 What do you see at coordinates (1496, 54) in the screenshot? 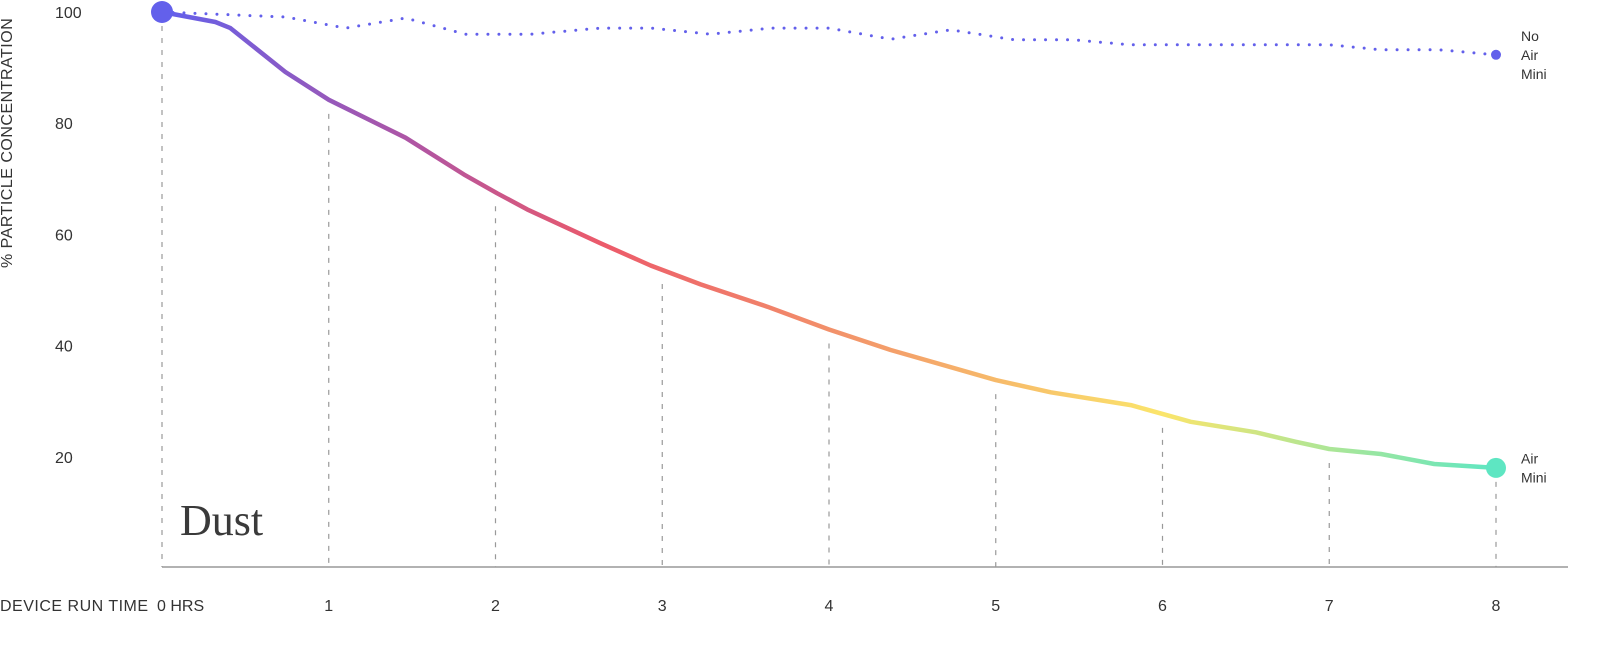
I see `no-air-mini-end-marker` at bounding box center [1496, 54].